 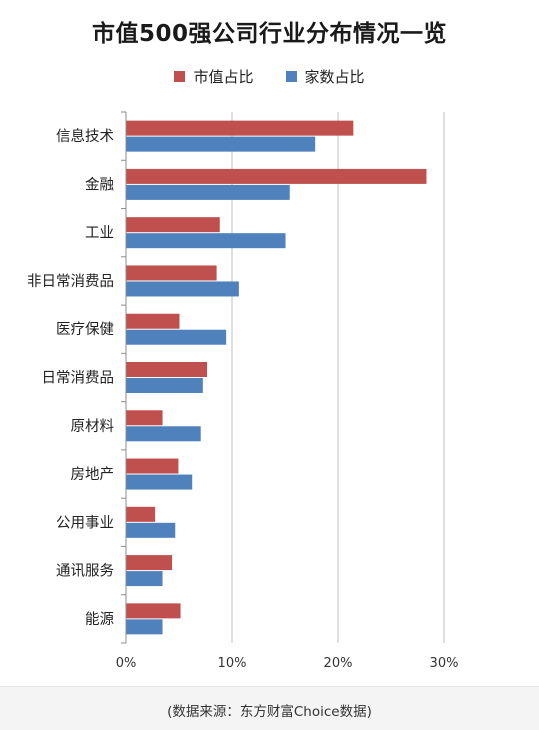 I want to click on category-label-7: 房地产, so click(x=93, y=474).